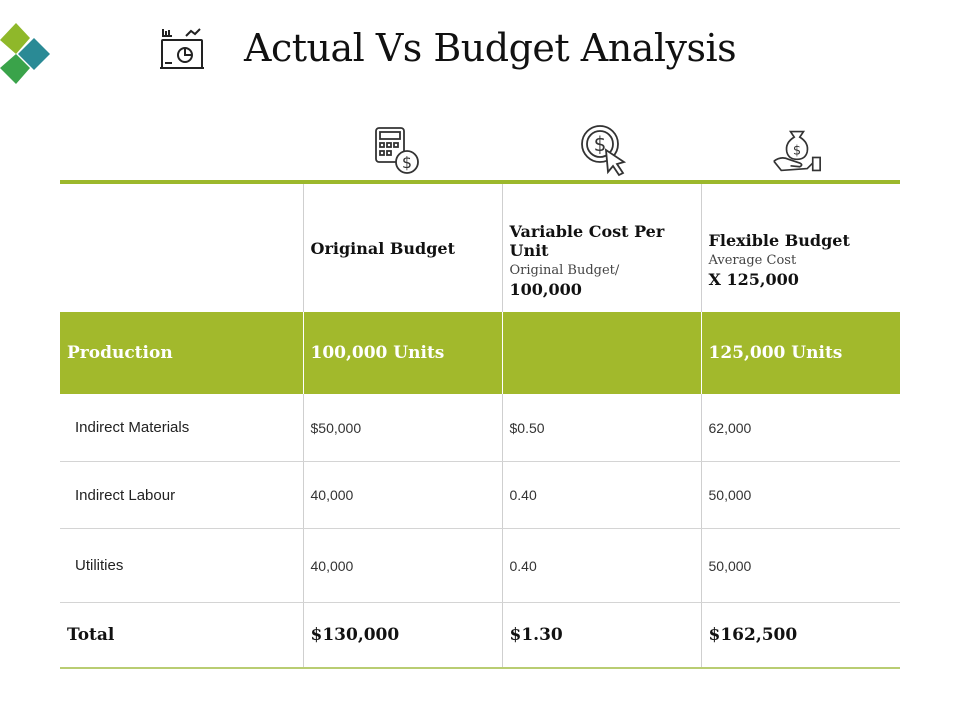 The width and height of the screenshot is (960, 720). I want to click on header-sublabel: Average Cost, so click(752, 260).